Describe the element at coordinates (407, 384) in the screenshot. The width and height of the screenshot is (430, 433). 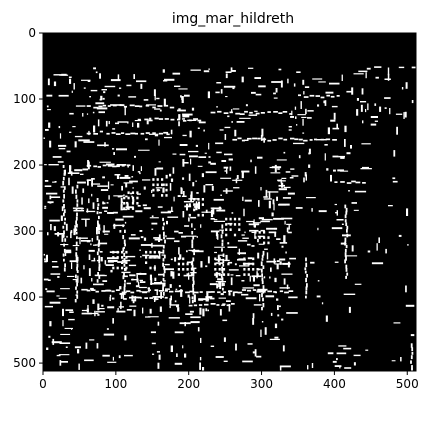
I see `x-tick-label: 500` at that location.